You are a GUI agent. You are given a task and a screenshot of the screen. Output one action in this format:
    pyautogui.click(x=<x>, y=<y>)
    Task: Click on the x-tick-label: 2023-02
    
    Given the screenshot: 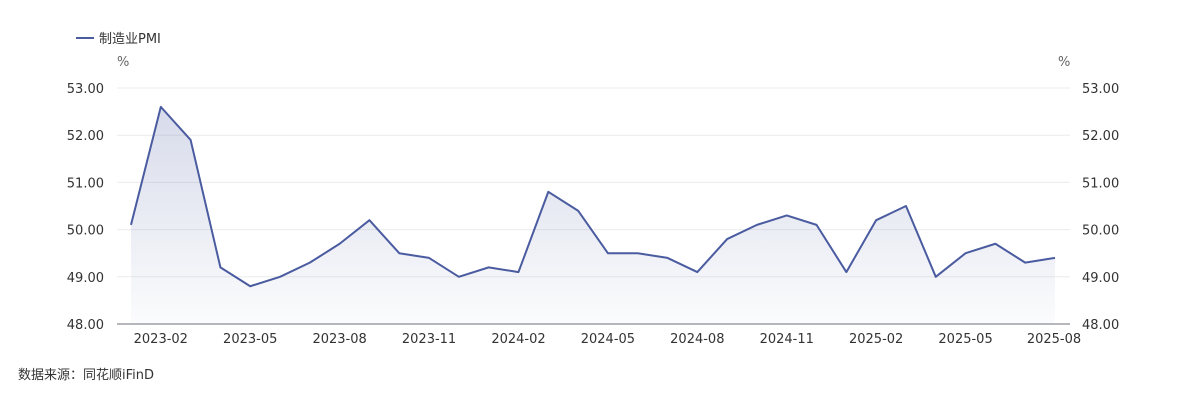 What is the action you would take?
    pyautogui.click(x=161, y=339)
    